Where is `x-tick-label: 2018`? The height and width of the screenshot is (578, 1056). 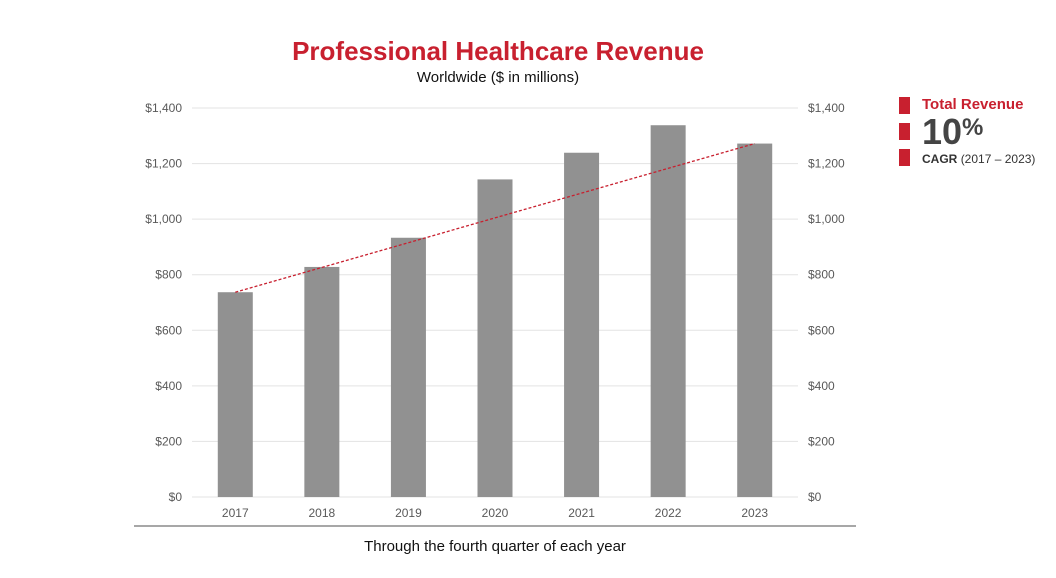
x-tick-label: 2018 is located at coordinates (322, 513).